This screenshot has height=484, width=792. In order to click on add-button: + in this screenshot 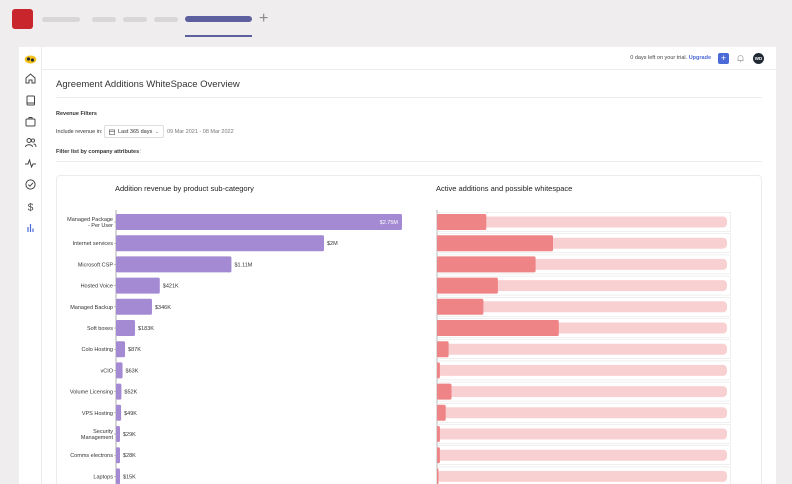, I will do `click(723, 58)`.